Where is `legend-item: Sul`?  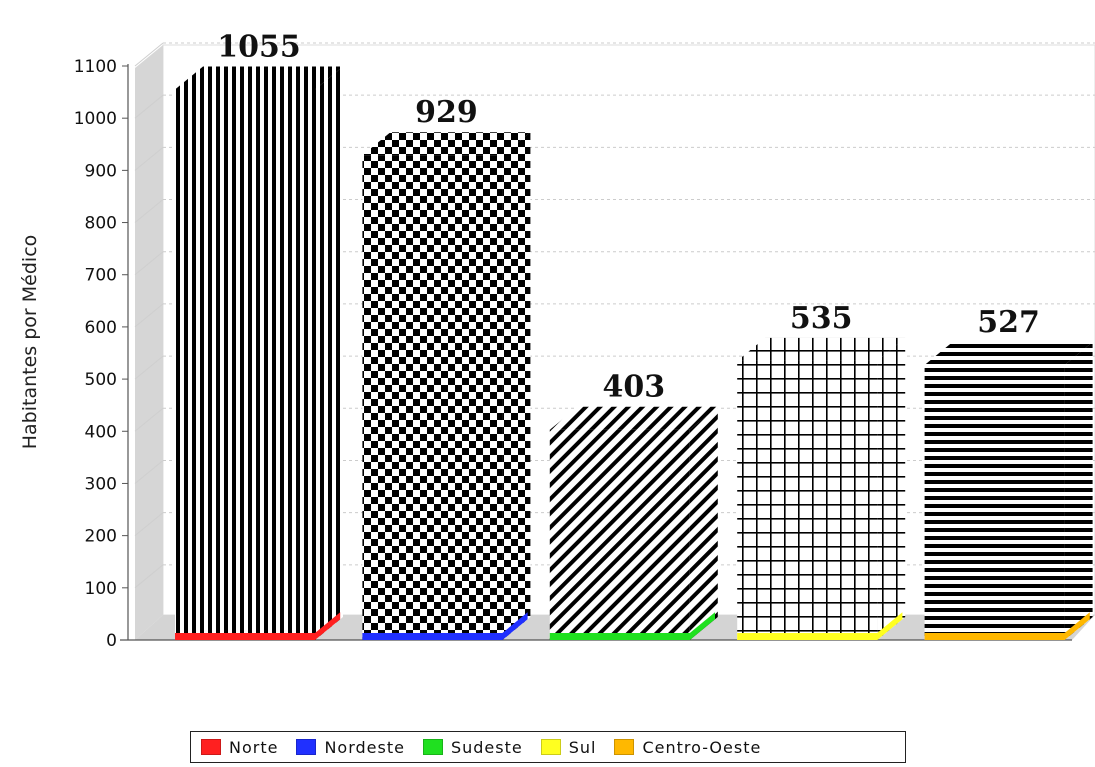 legend-item: Sul is located at coordinates (568, 747).